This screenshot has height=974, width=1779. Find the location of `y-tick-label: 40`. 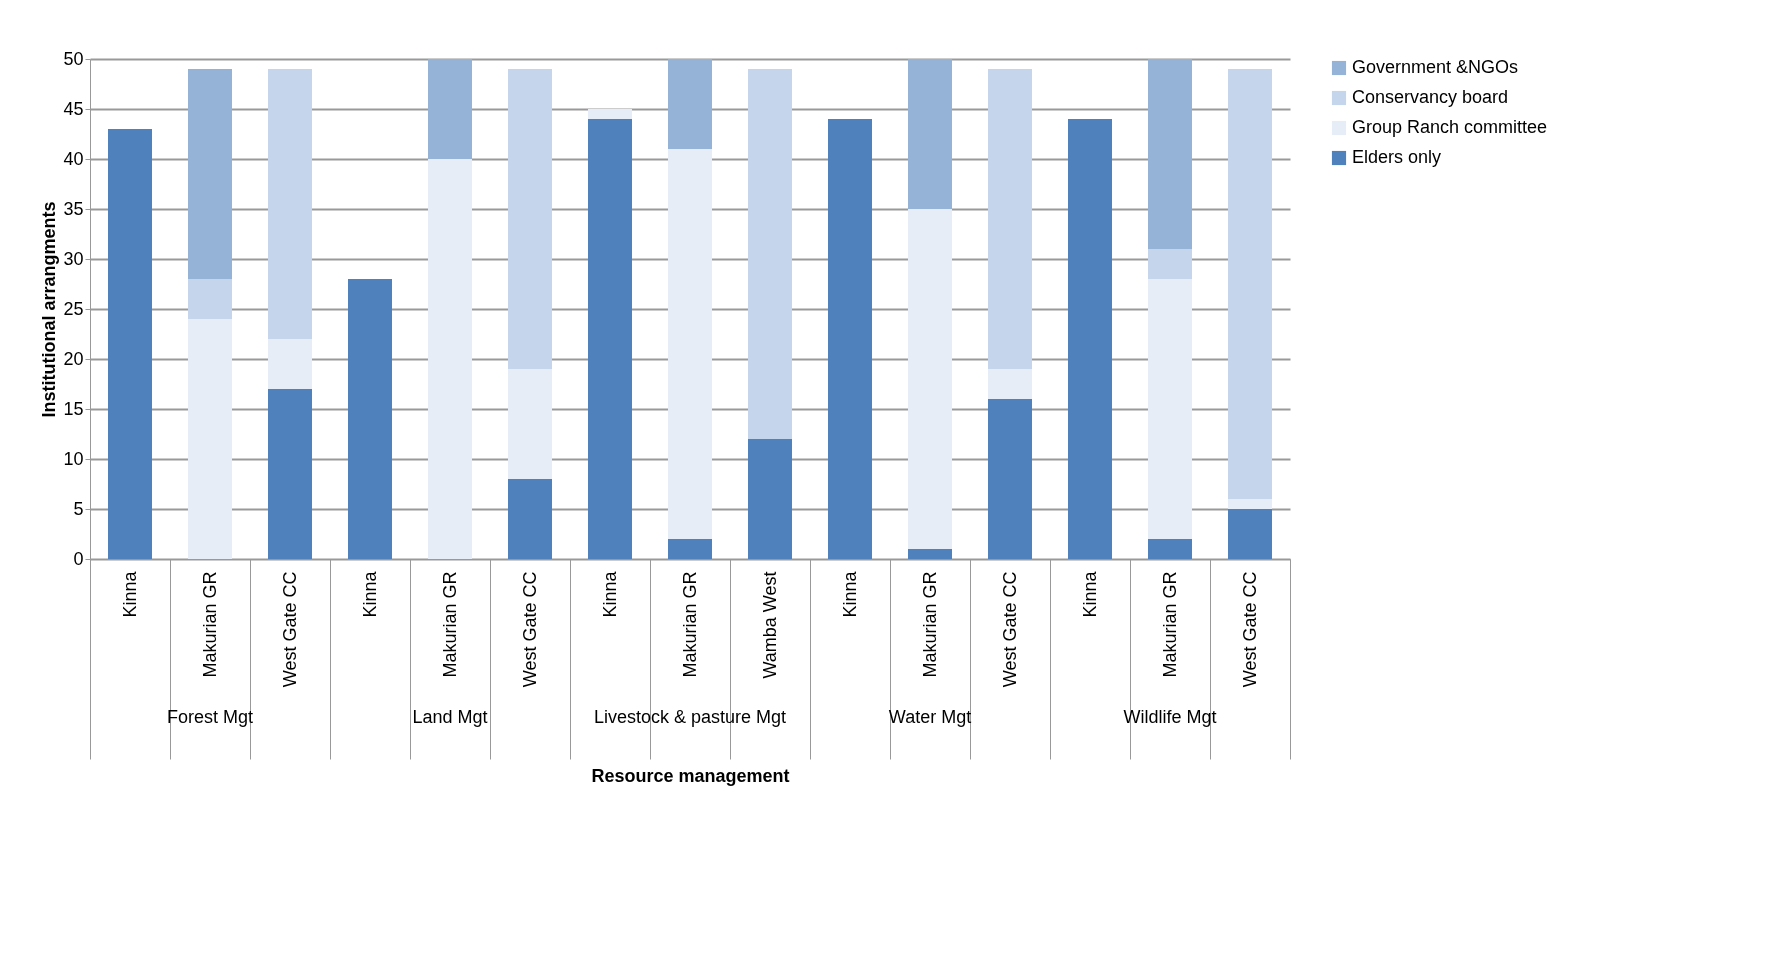

y-tick-label: 40 is located at coordinates (73, 158).